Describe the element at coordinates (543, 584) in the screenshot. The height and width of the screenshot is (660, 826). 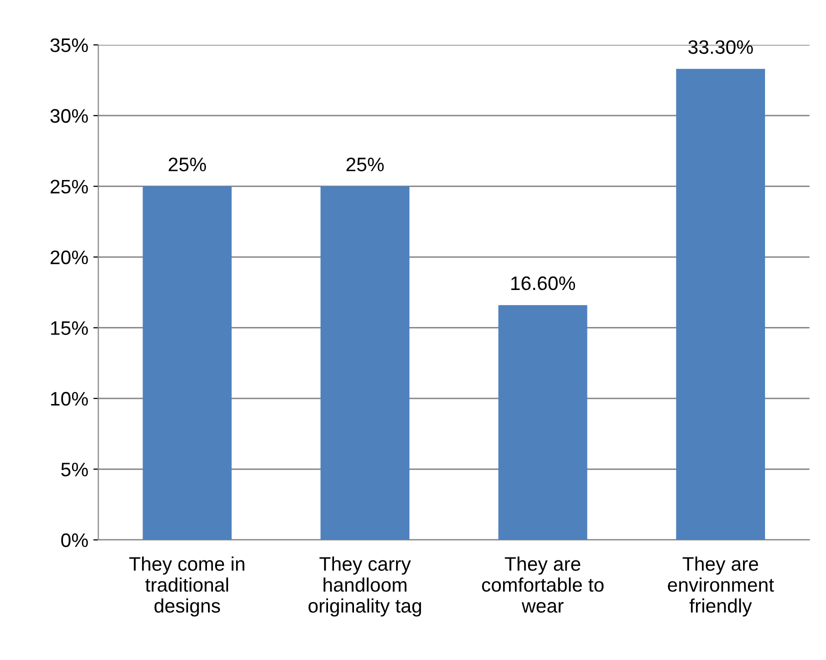
I see `x-tick-label: They are comfortable to wear` at that location.